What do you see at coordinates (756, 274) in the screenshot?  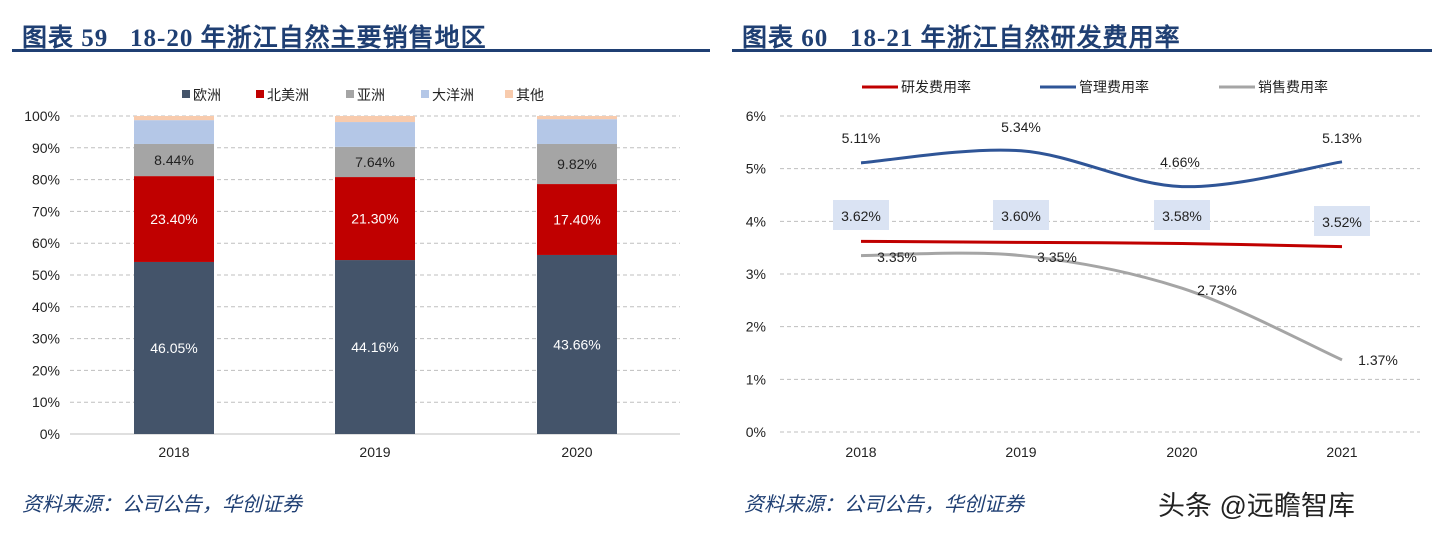 I see `y-tick-label: 3%` at bounding box center [756, 274].